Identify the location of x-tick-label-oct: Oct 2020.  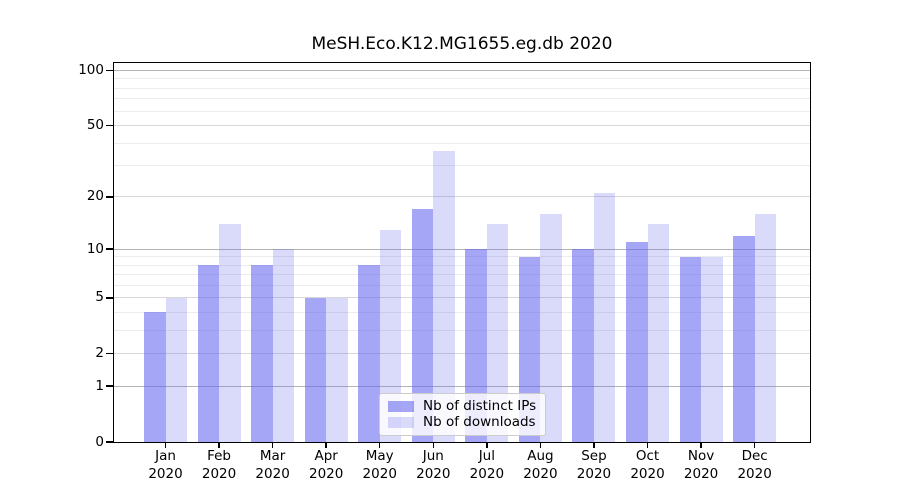
(647, 465).